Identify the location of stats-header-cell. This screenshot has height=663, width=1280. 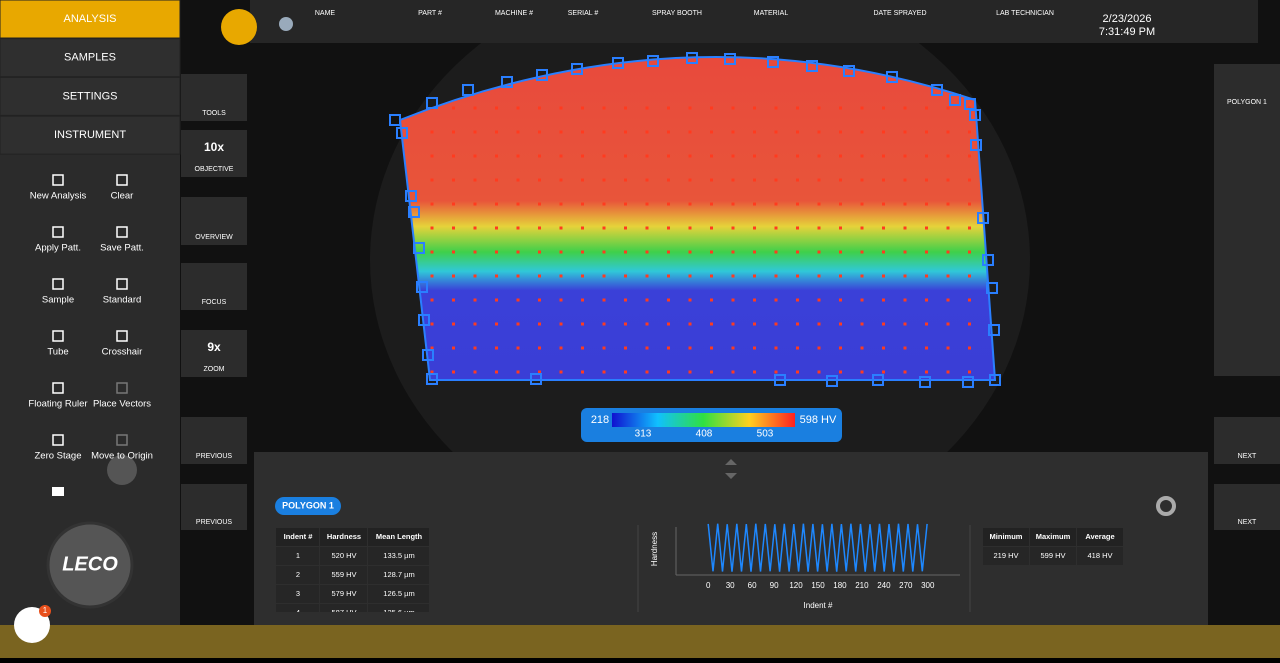
(1053, 537).